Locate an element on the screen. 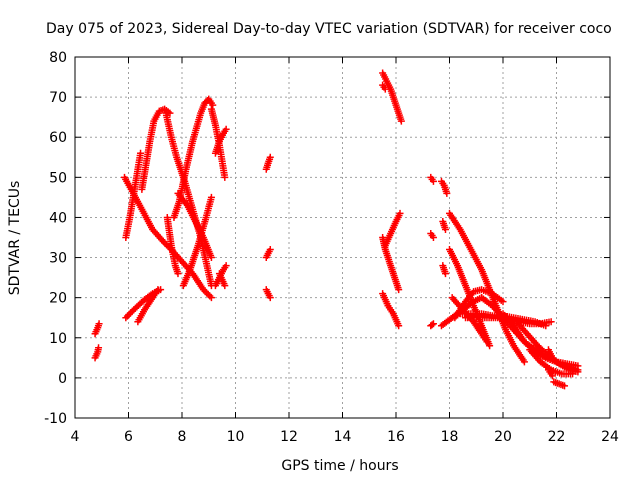 The width and height of the screenshot is (640, 480). y-tick-label: 40 is located at coordinates (58, 218).